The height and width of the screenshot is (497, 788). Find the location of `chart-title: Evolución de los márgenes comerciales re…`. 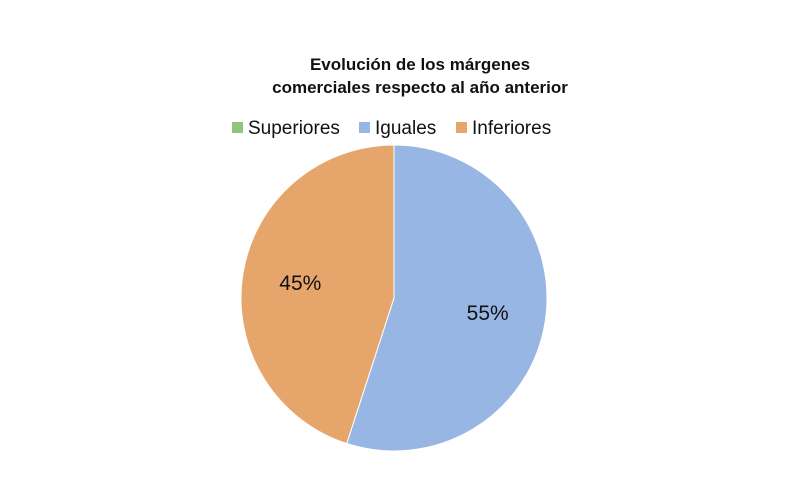

chart-title: Evolución de los márgenes comerciales re… is located at coordinates (420, 76).